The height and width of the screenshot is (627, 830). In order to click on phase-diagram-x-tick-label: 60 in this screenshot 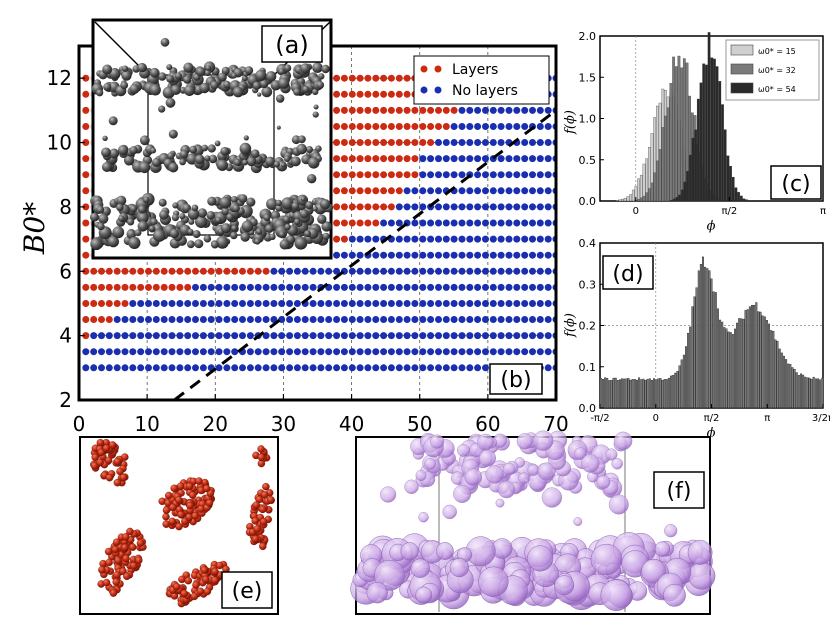, I will do `click(487, 424)`.